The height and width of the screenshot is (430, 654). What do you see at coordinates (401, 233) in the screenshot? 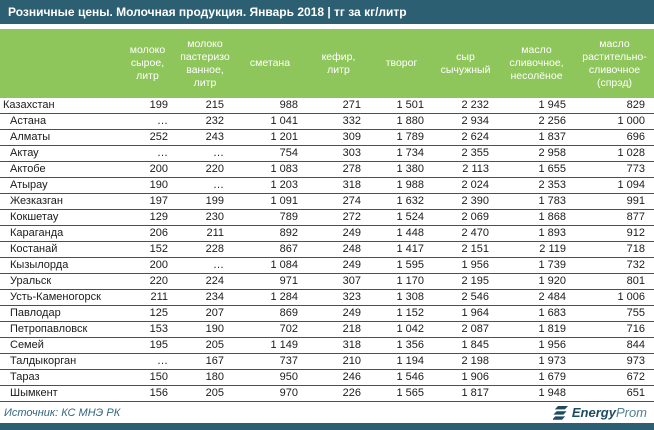
I see `price-cell: 1 448` at bounding box center [401, 233].